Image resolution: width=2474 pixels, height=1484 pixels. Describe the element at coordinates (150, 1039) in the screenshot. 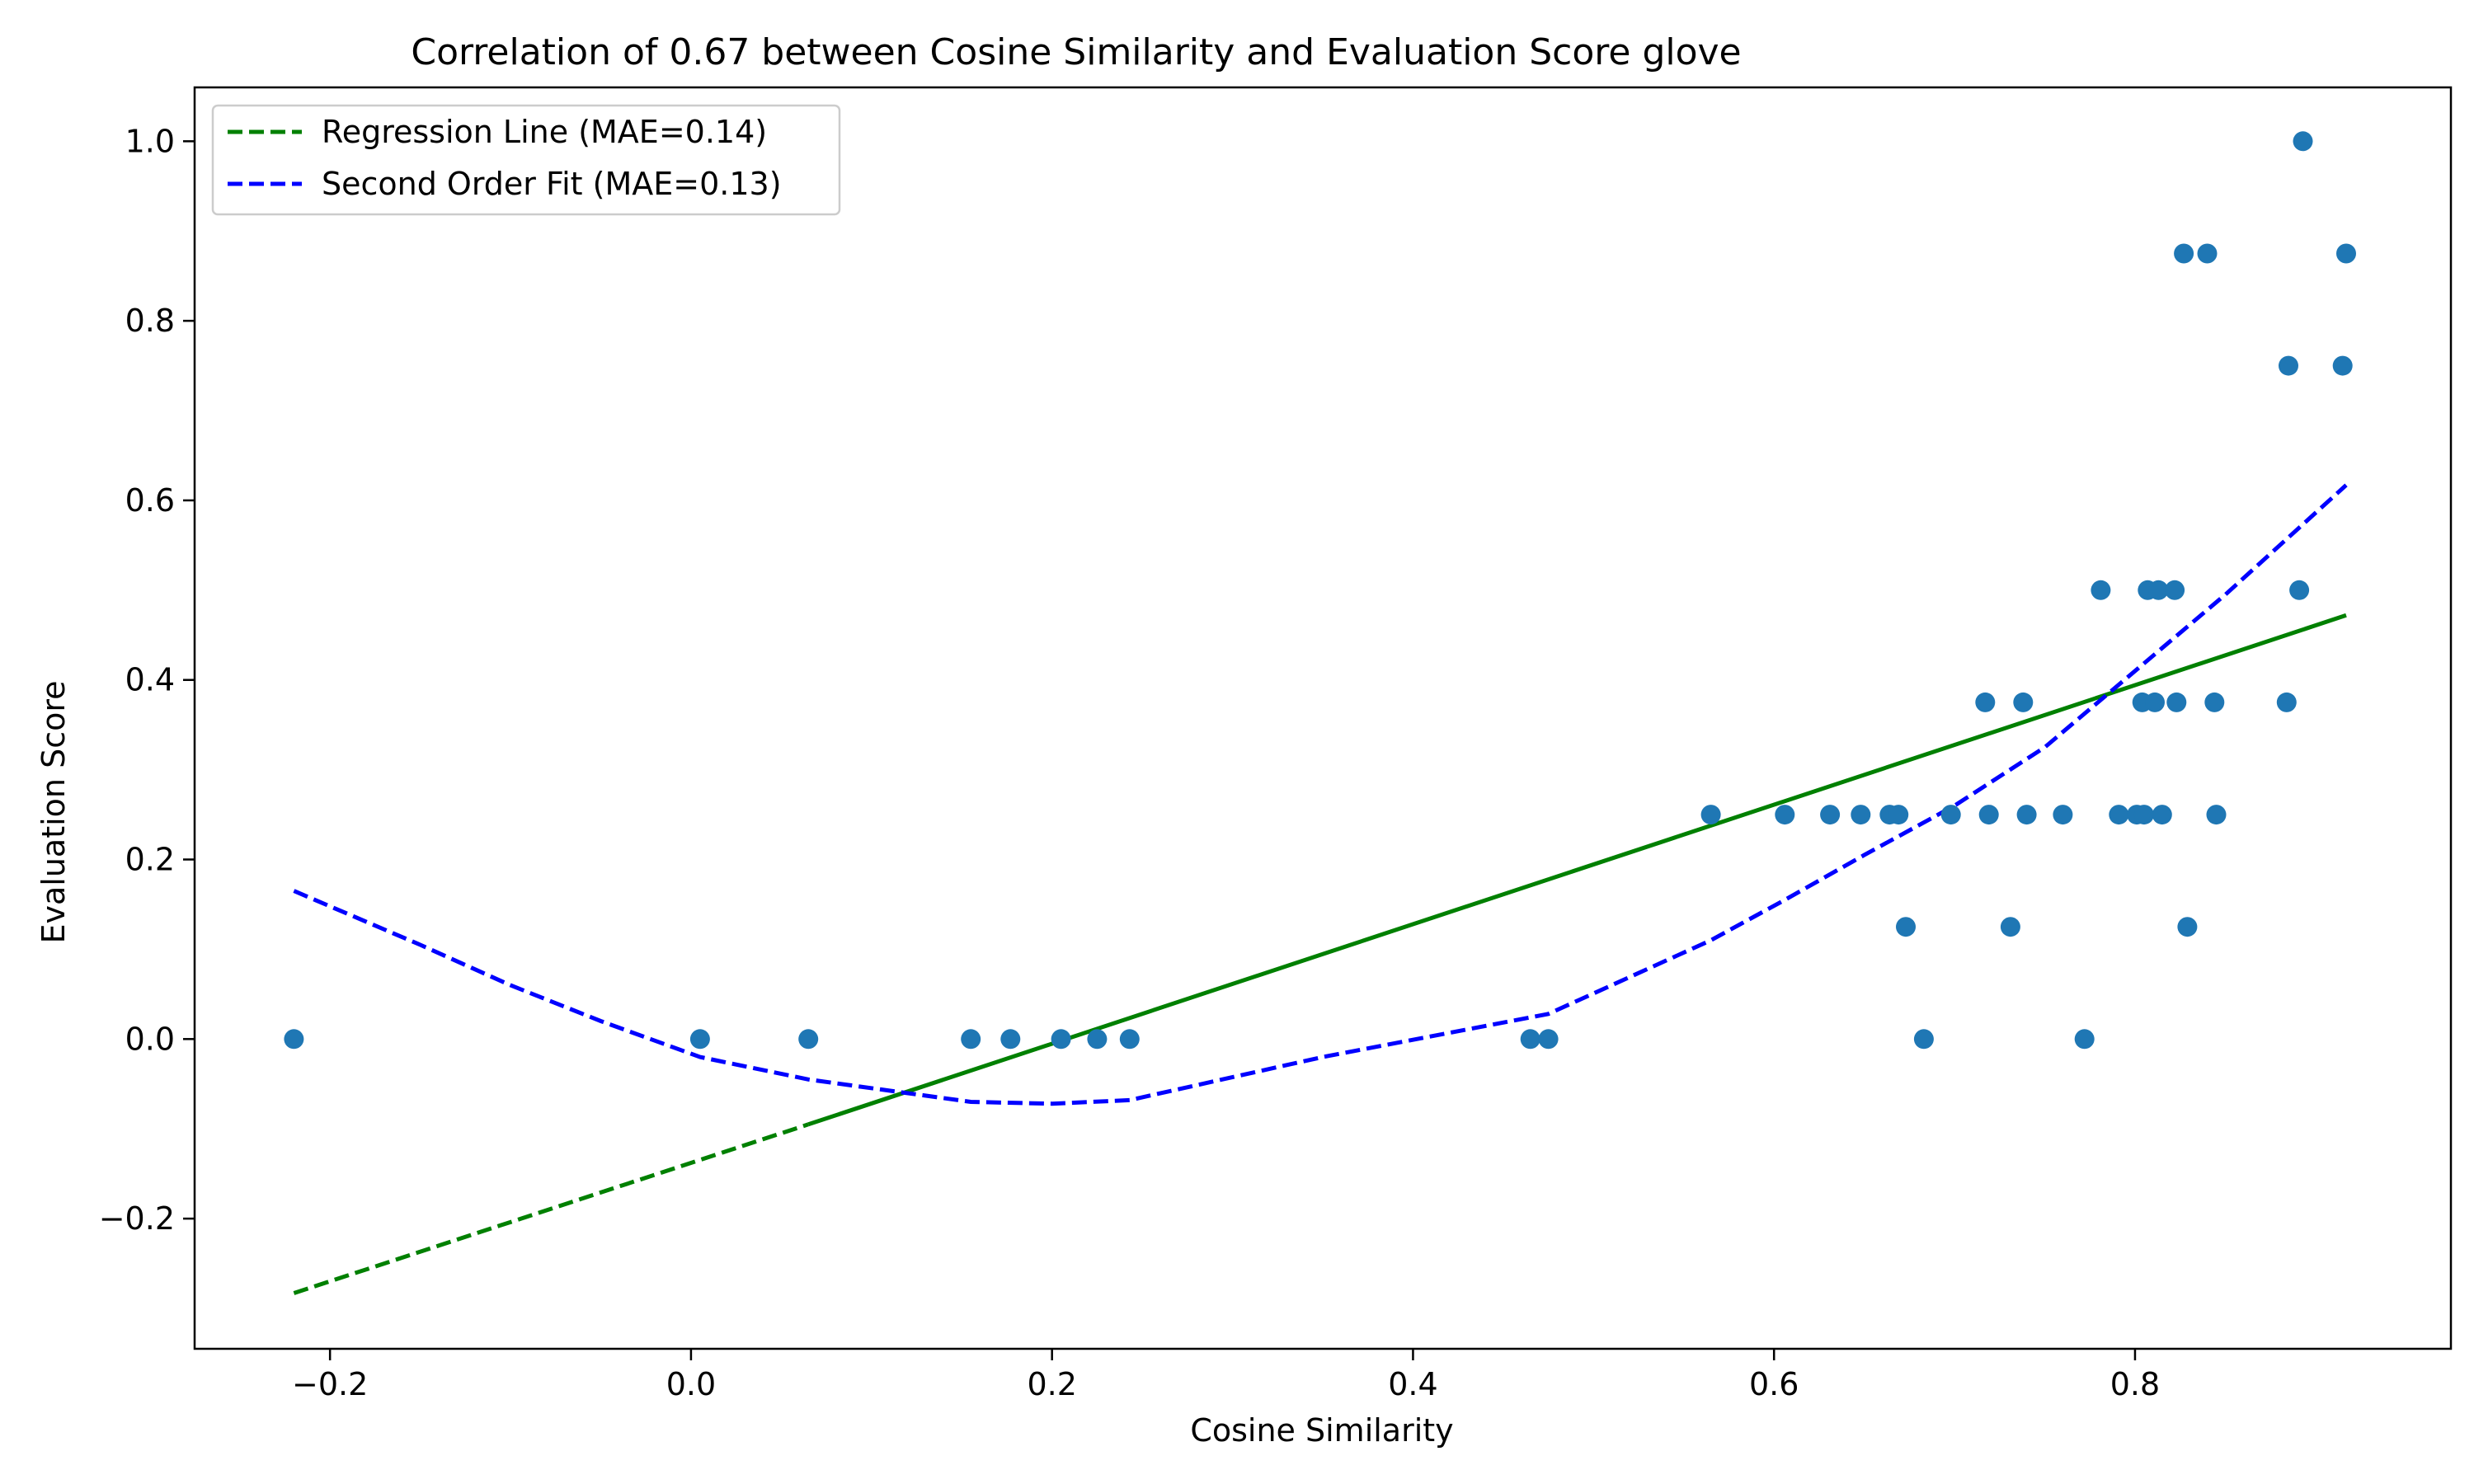

I see `y-tick-label-1: 0.0` at that location.